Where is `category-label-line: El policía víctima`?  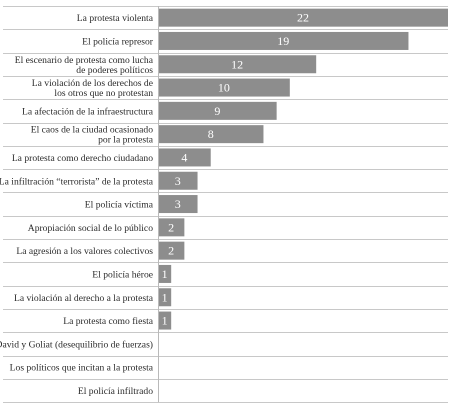 category-label-line: El policía víctima is located at coordinates (119, 205).